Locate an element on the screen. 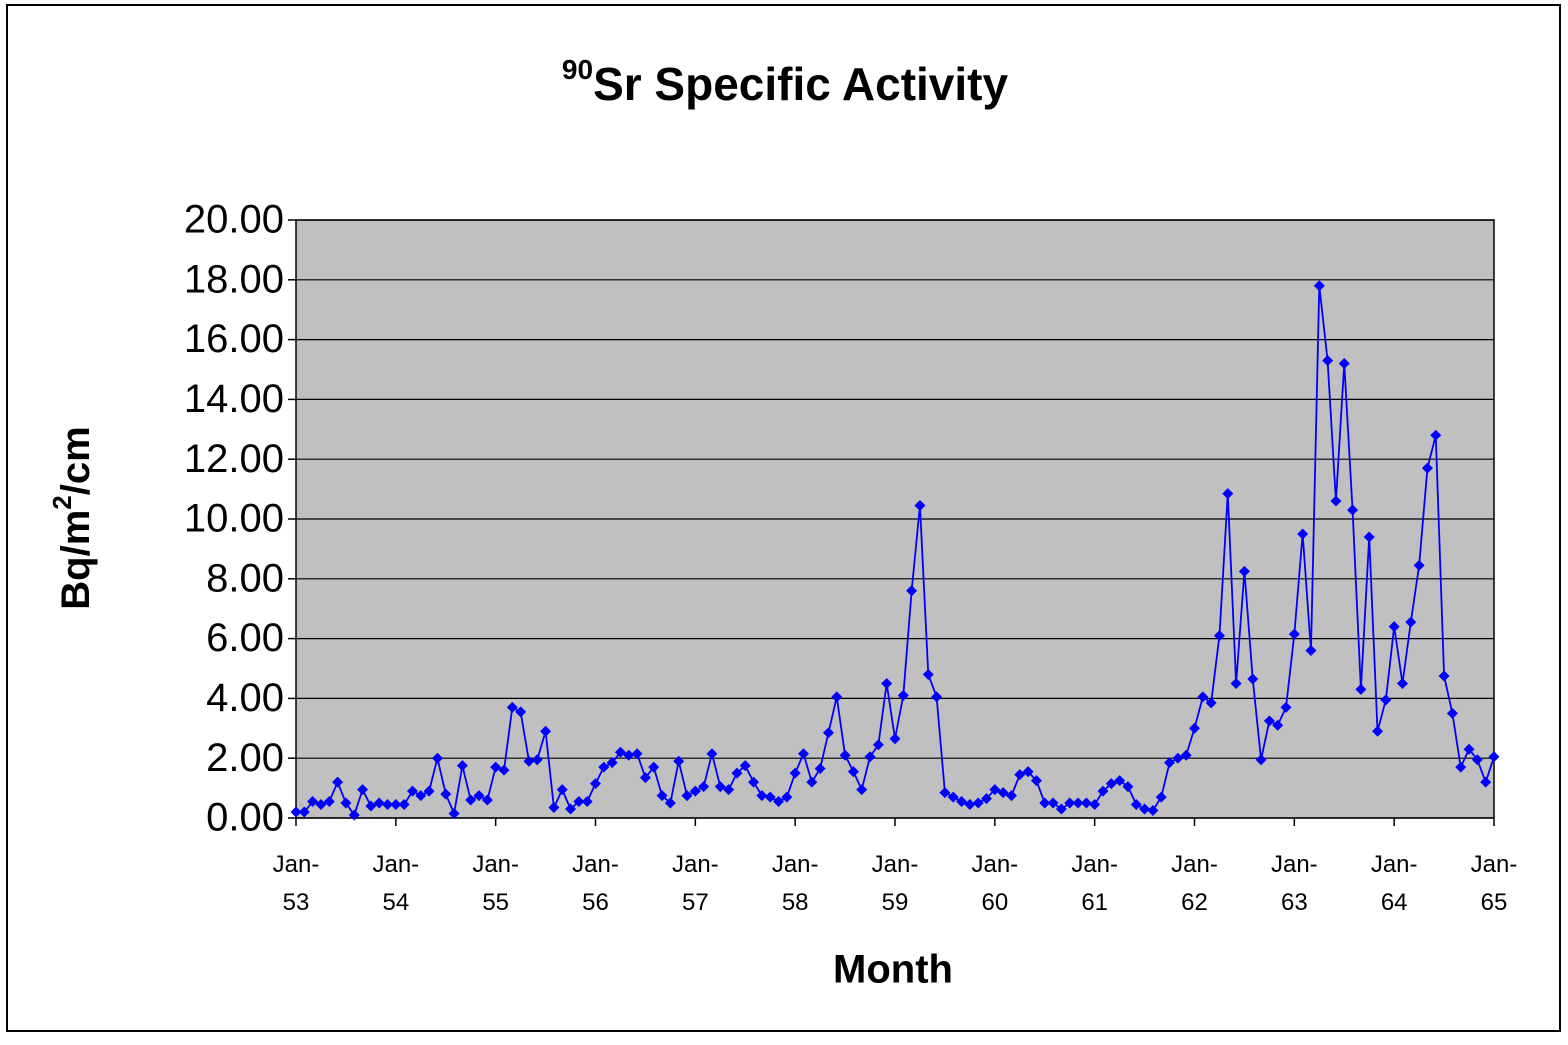  y-tick-label: 0.00 is located at coordinates (245, 818).